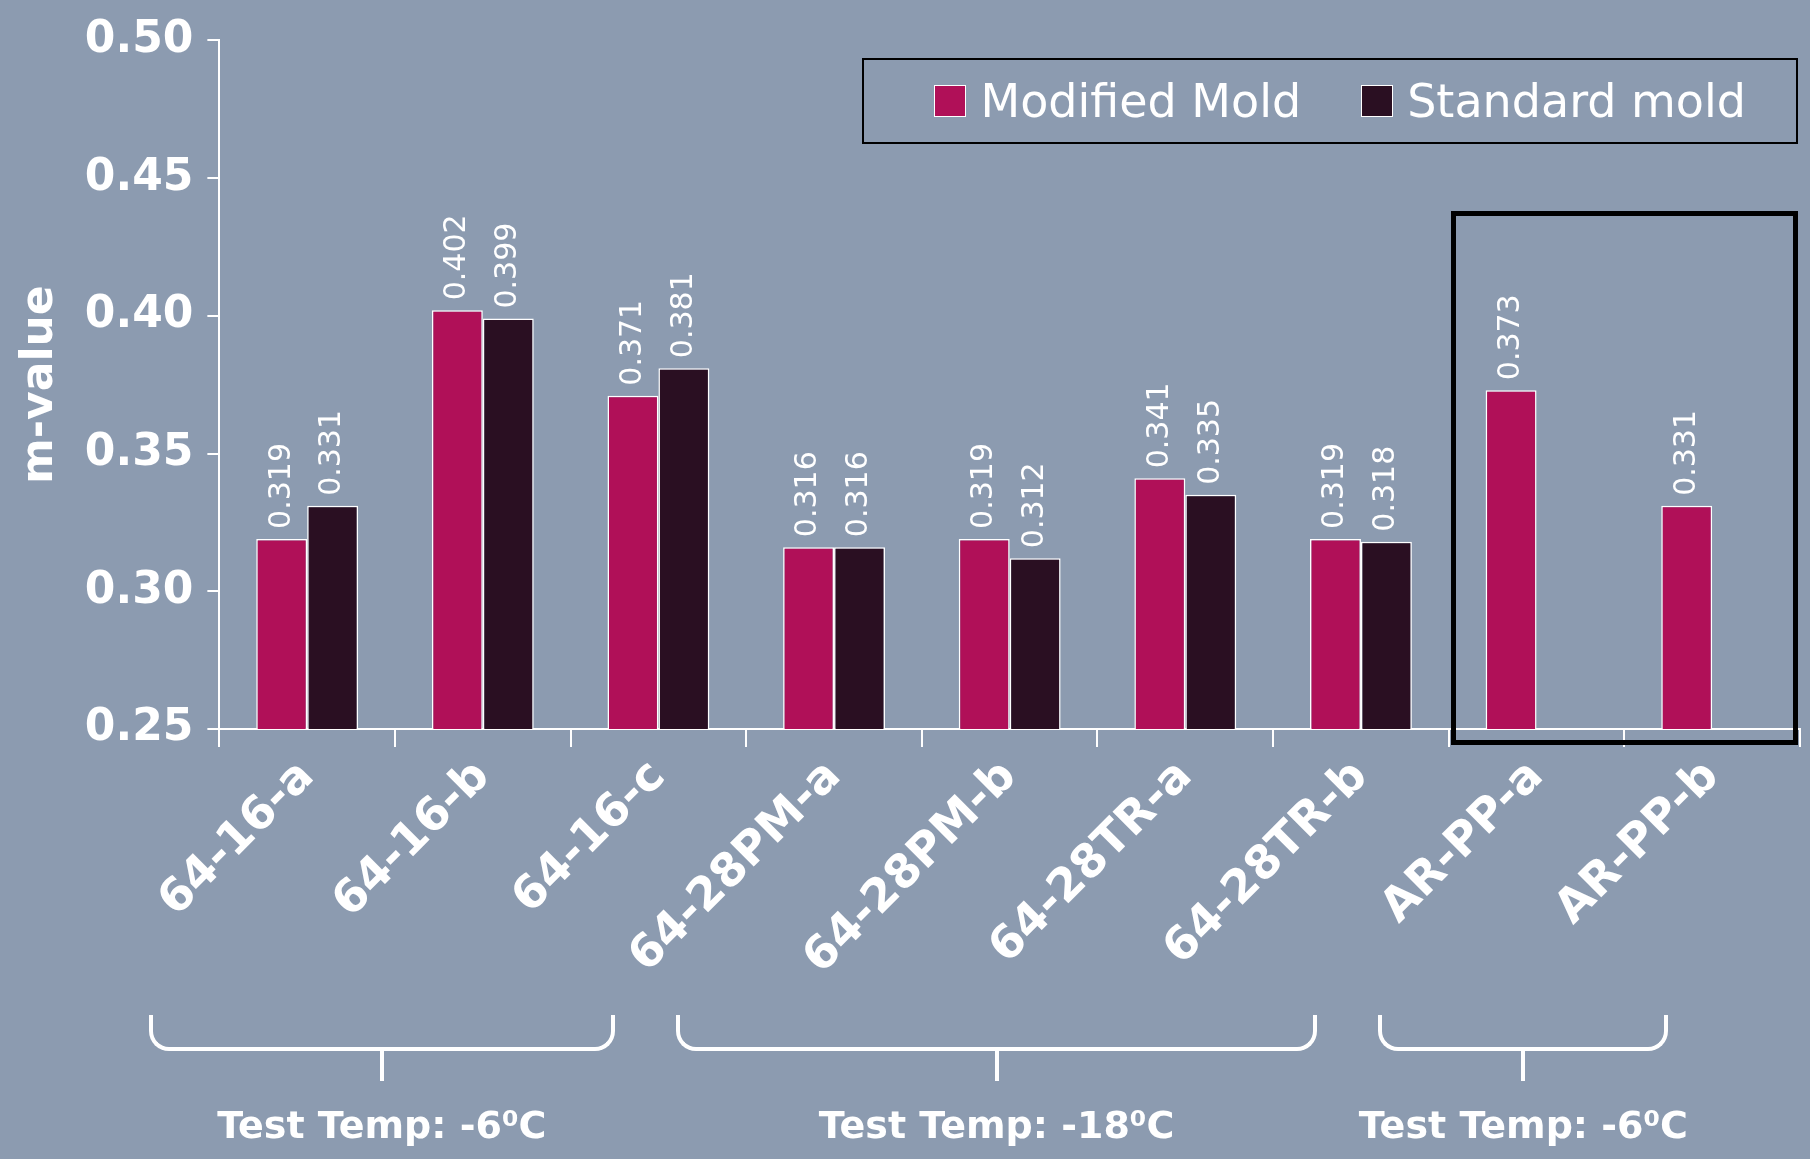 The width and height of the screenshot is (1810, 1159). I want to click on data-label: 0.381, so click(681, 315).